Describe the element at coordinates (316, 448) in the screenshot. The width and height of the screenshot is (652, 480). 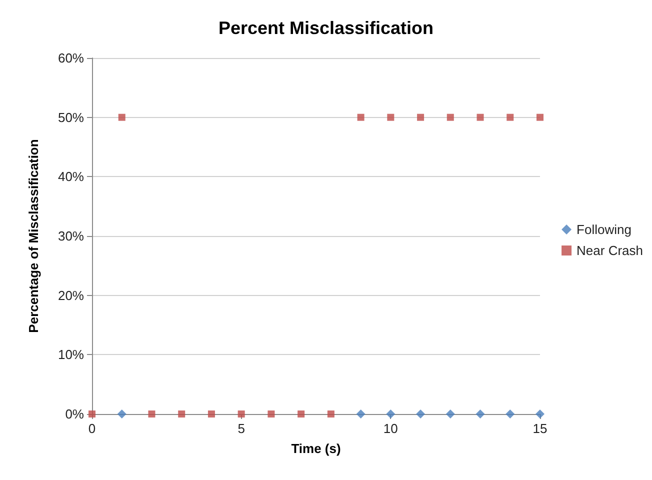
I see `x-axis-title: Time (s)` at that location.